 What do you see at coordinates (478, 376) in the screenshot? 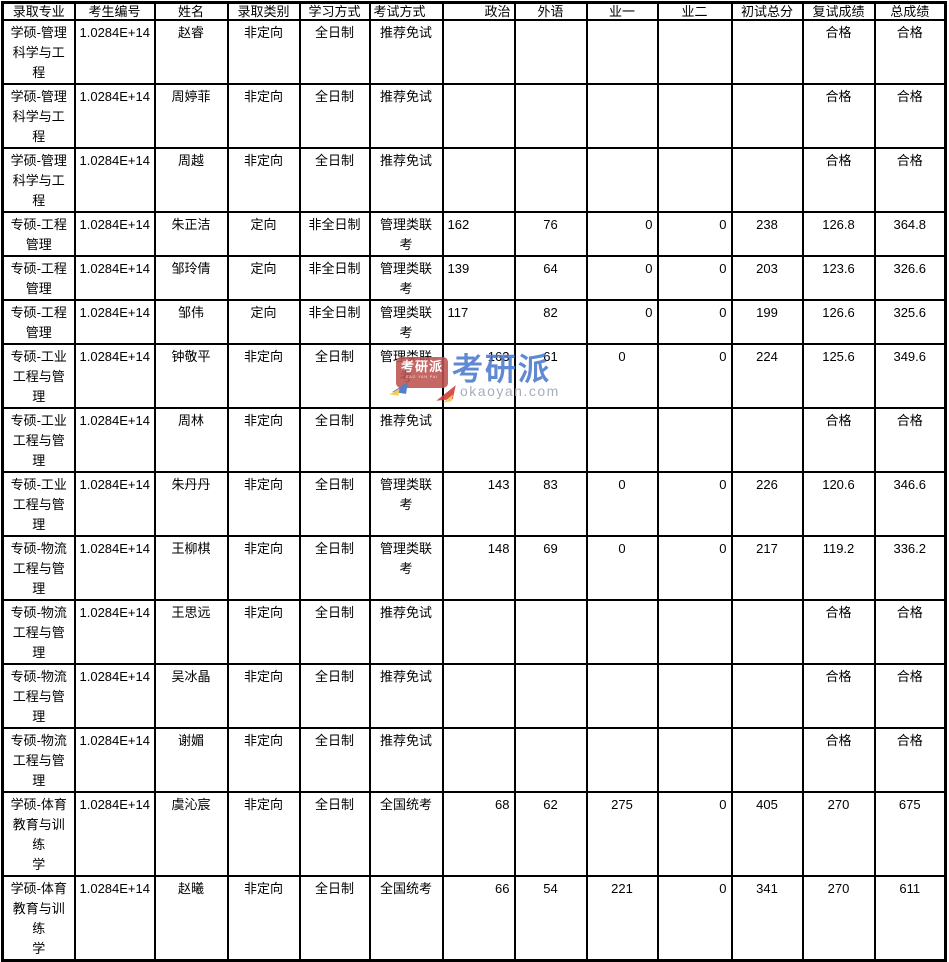
I see `table-cell: 163` at bounding box center [478, 376].